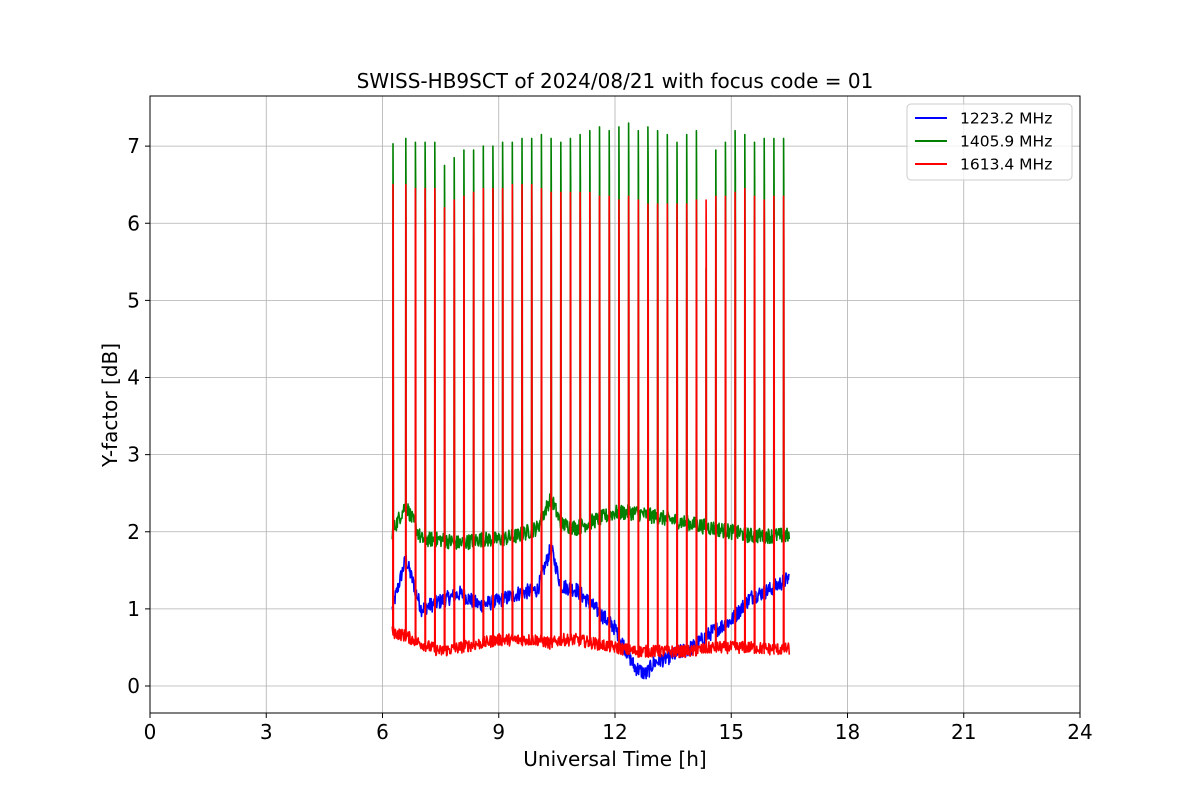 This screenshot has width=1200, height=800. I want to click on y-tick-label: 0, so click(133, 686).